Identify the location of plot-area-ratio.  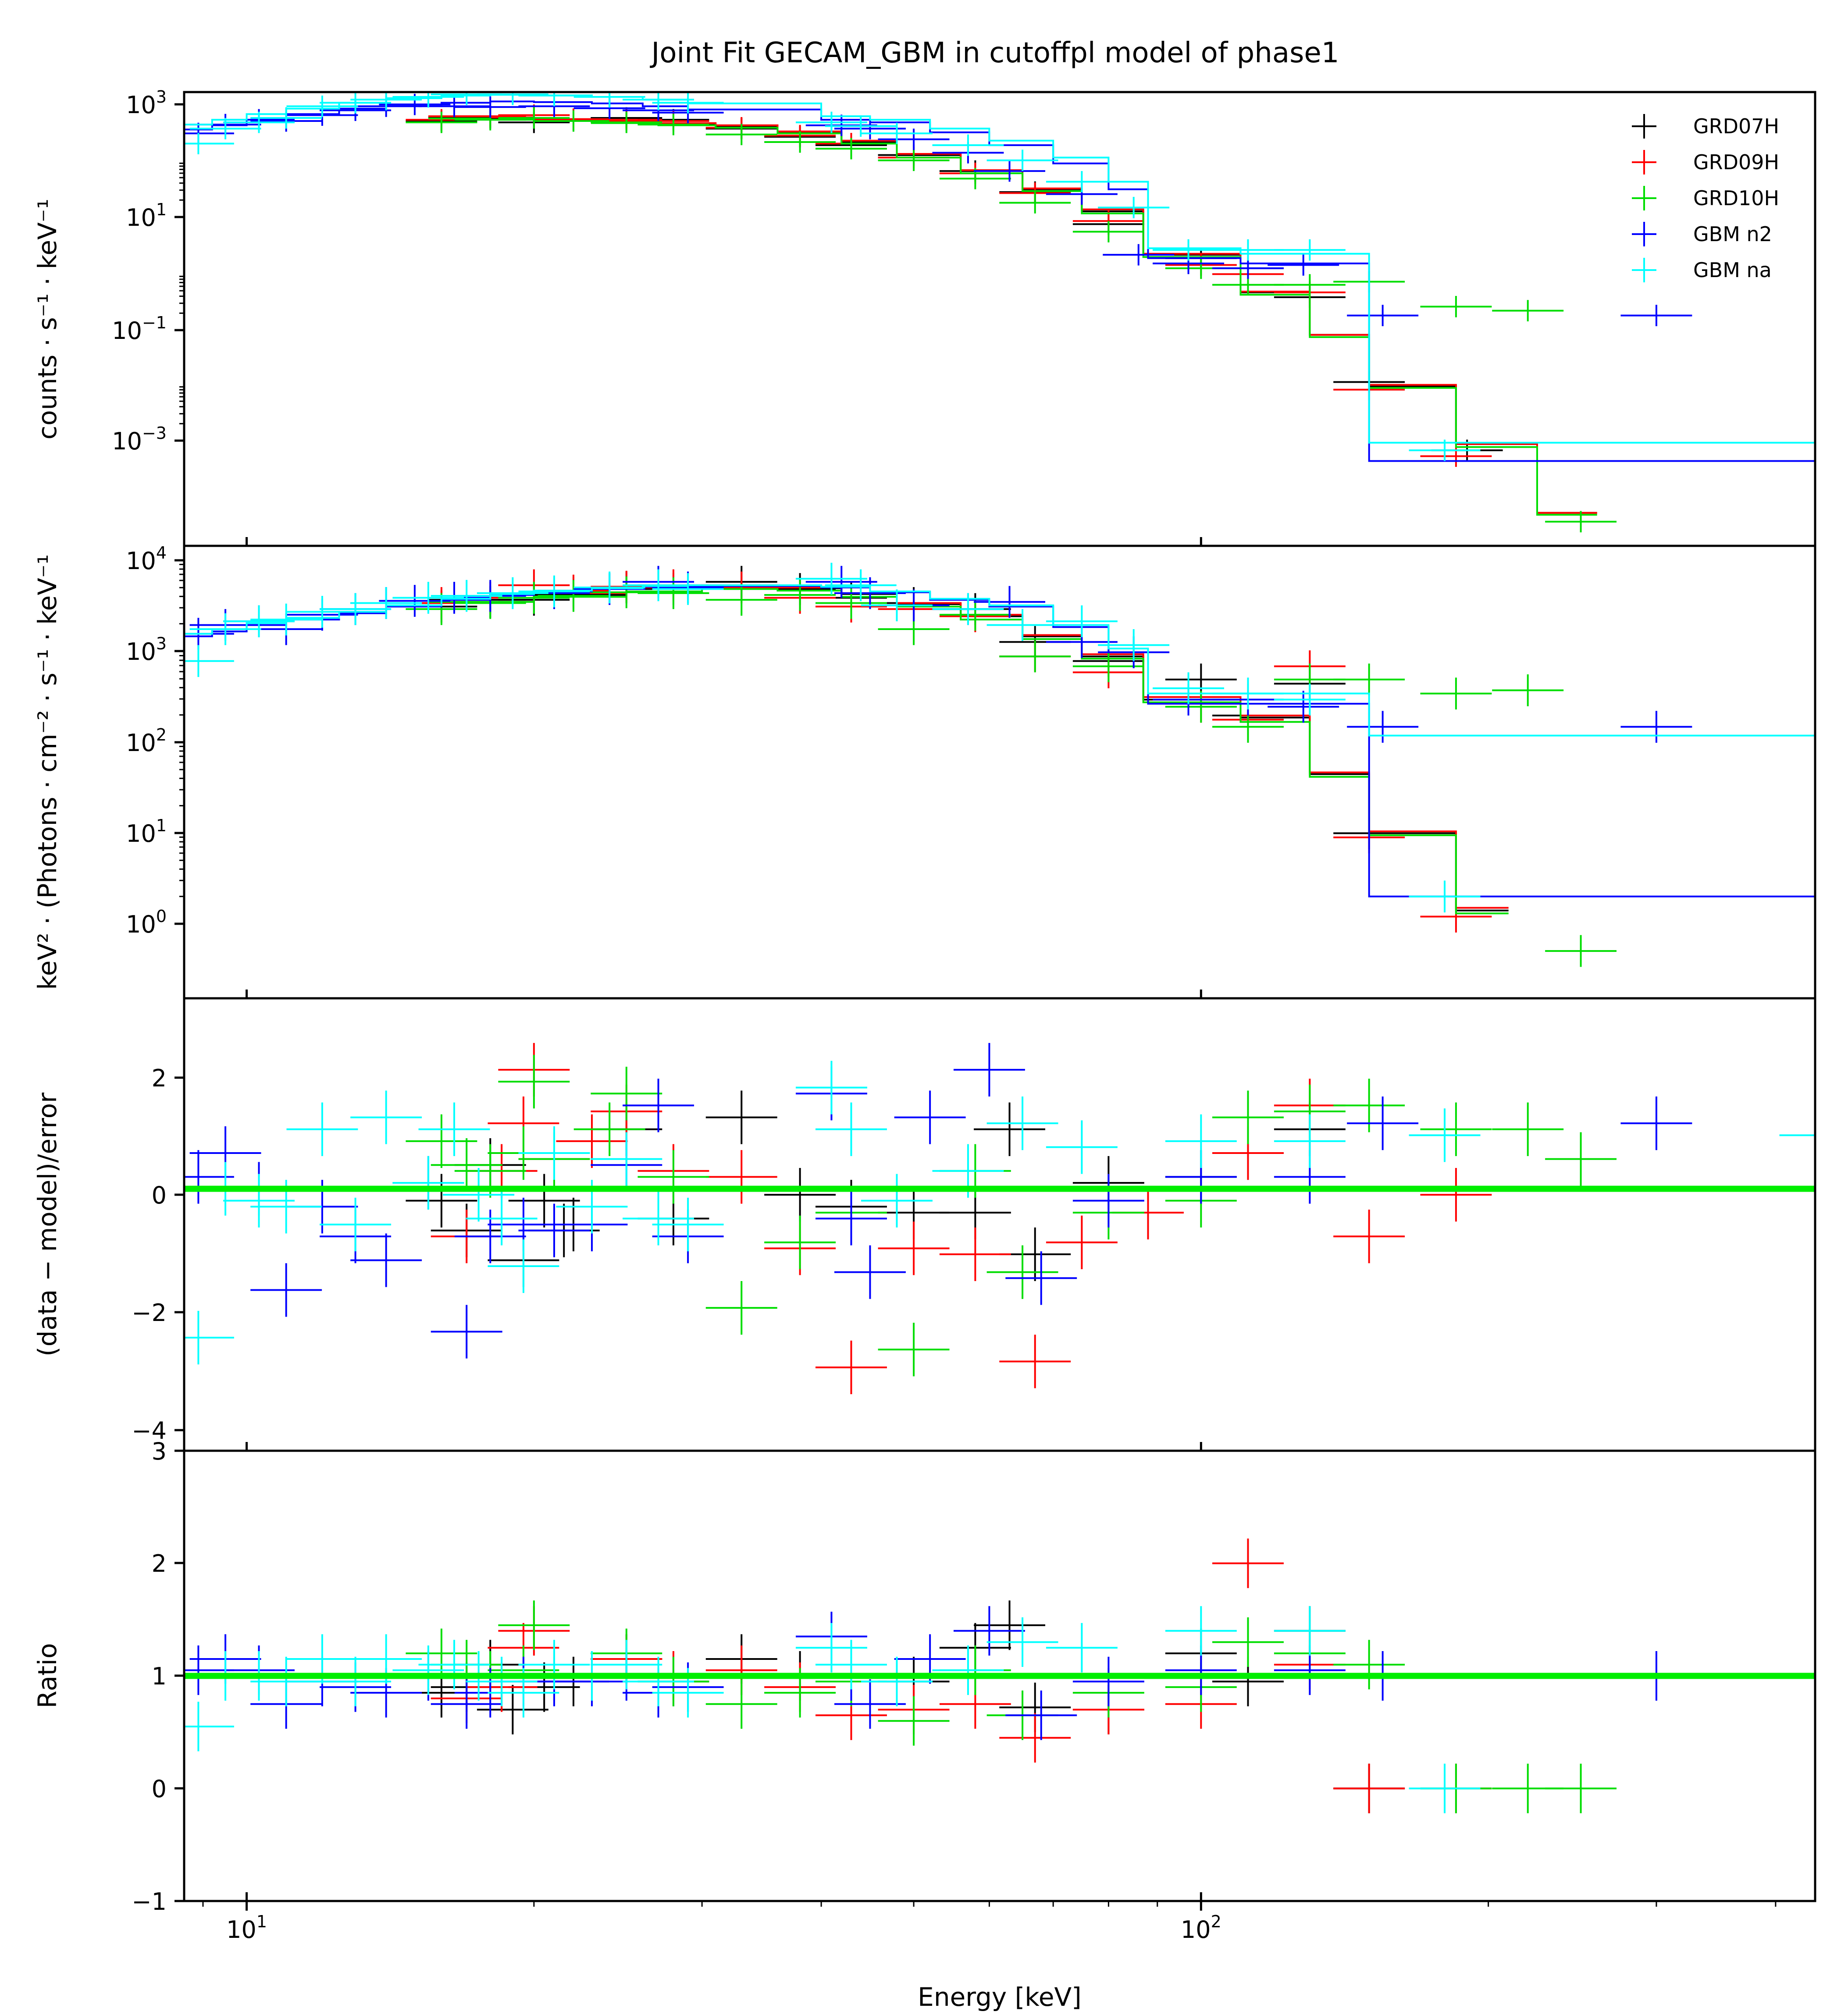
(999, 1675).